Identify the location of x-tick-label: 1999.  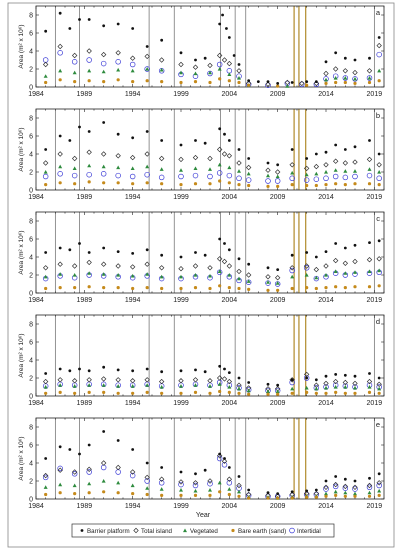
(181, 94).